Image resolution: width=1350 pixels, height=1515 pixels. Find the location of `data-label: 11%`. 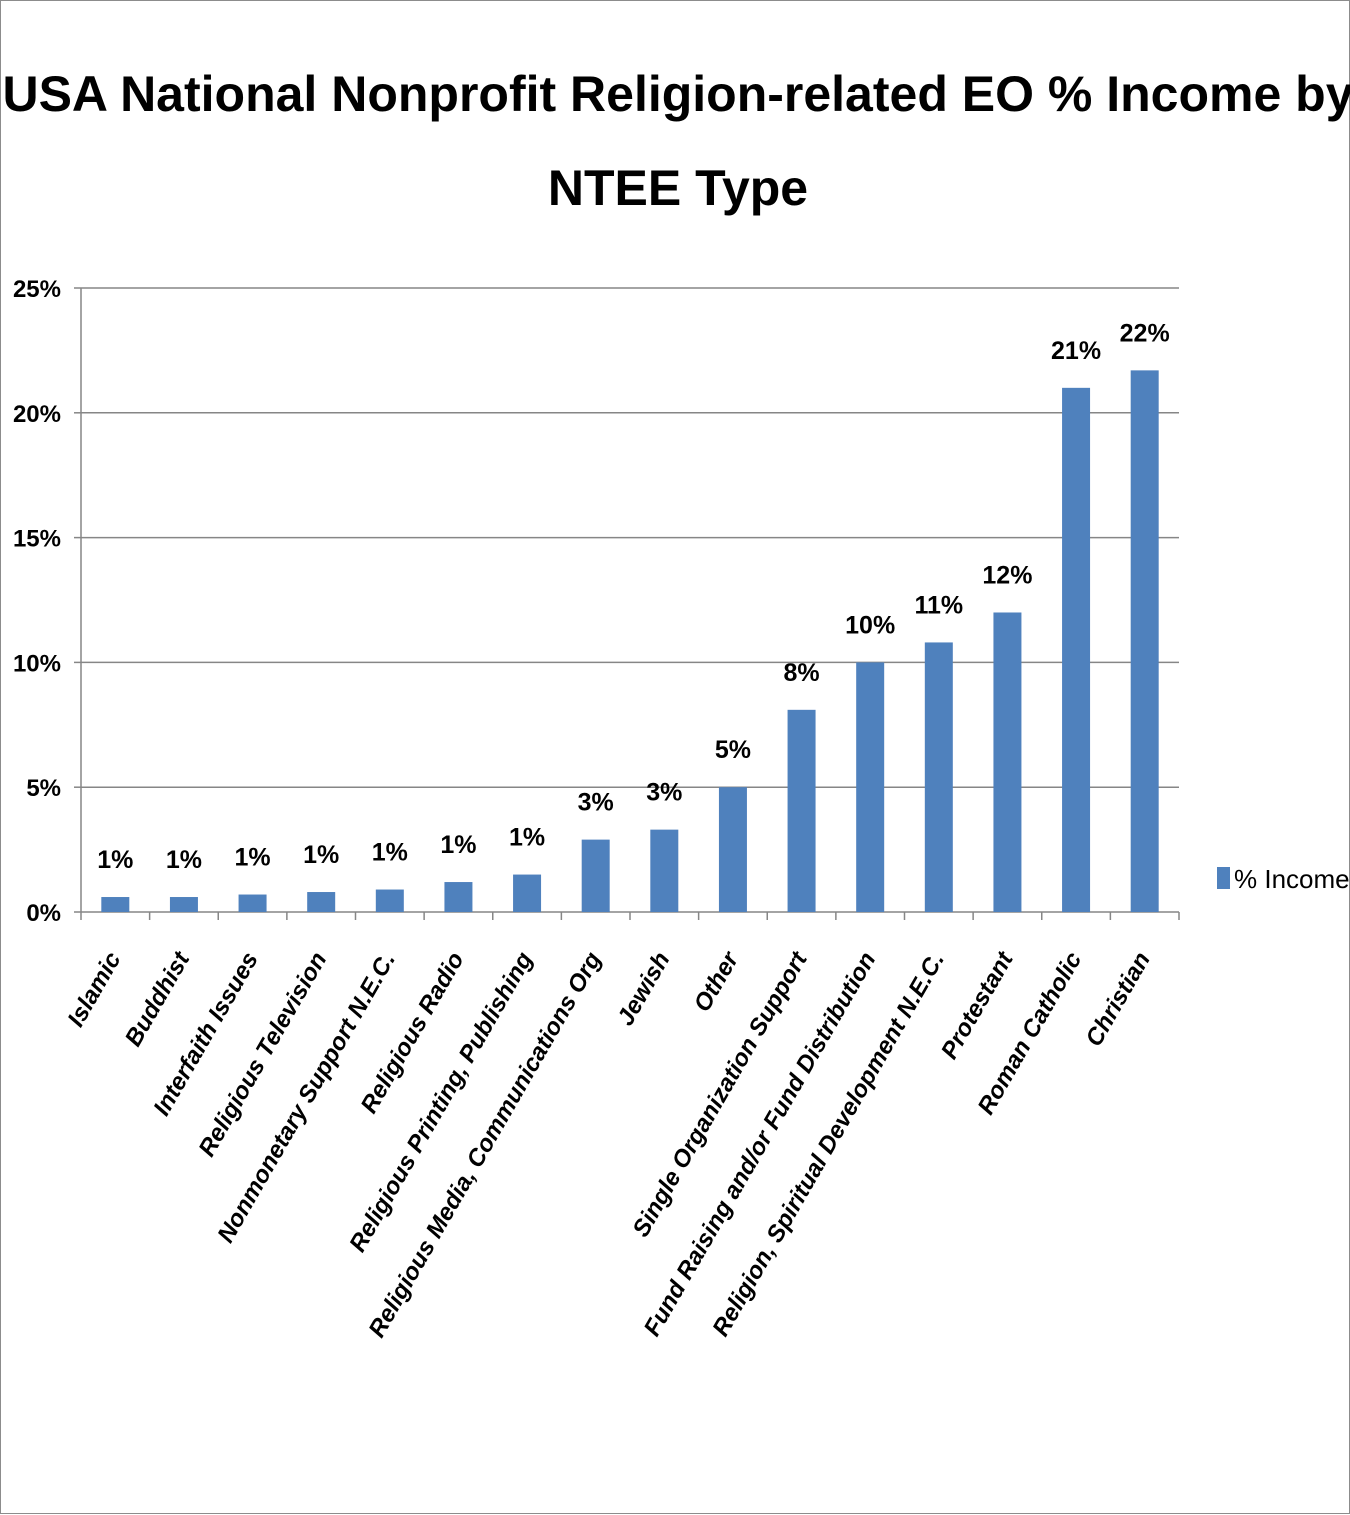

data-label: 11% is located at coordinates (938, 605).